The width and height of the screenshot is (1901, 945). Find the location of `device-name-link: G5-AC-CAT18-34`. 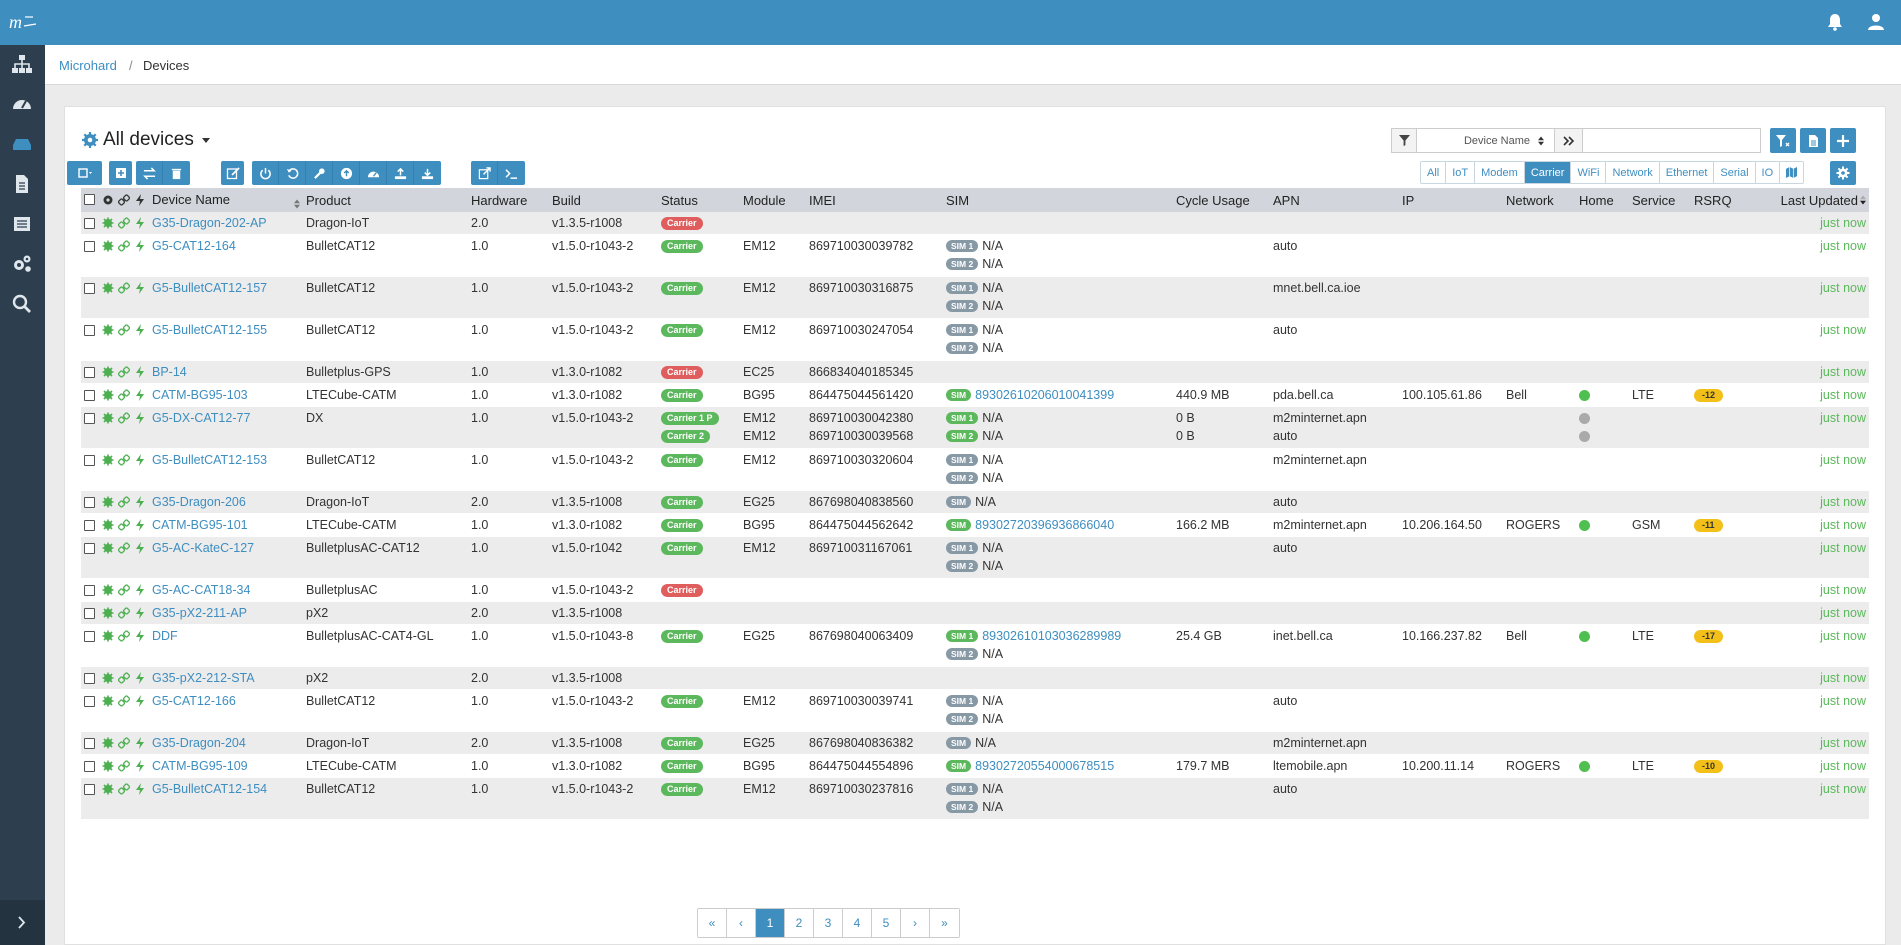

device-name-link: G5-AC-CAT18-34 is located at coordinates (201, 590).